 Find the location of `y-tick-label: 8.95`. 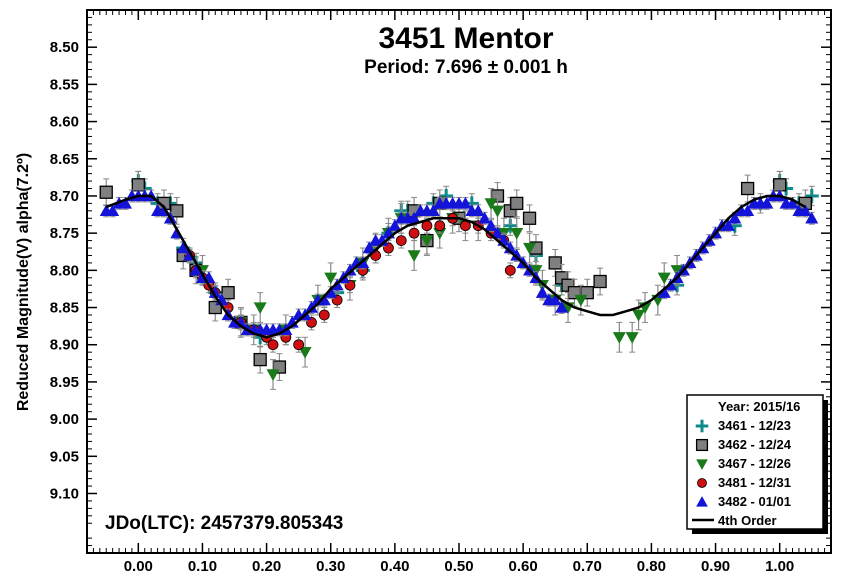

y-tick-label: 8.95 is located at coordinates (64, 382).